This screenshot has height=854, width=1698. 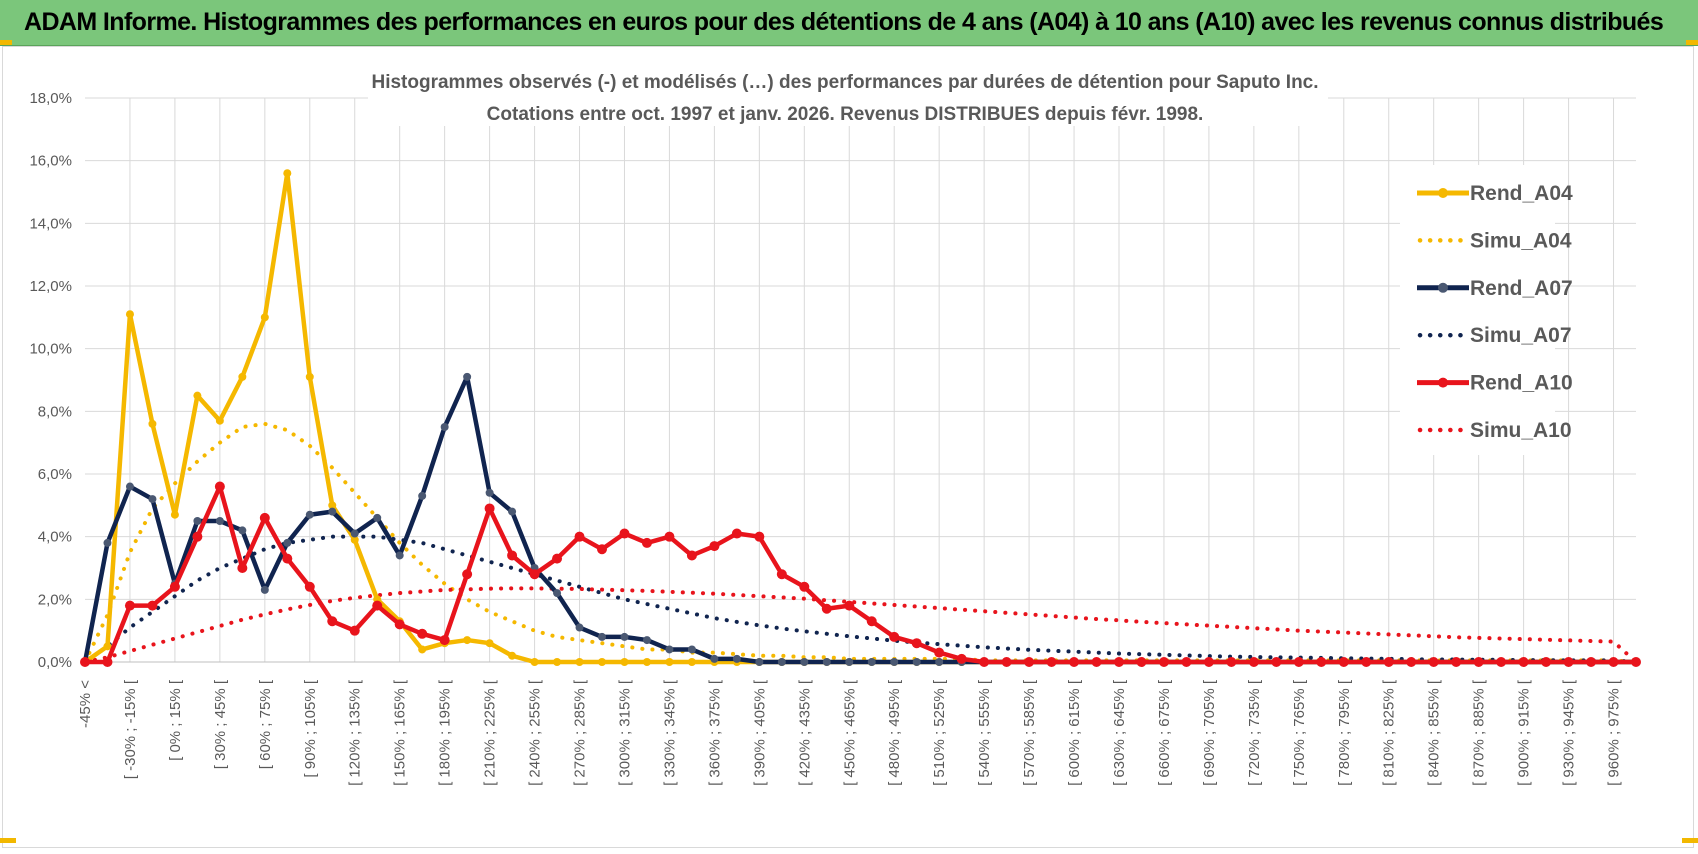 I want to click on corner-marker-tl, so click(x=6, y=42).